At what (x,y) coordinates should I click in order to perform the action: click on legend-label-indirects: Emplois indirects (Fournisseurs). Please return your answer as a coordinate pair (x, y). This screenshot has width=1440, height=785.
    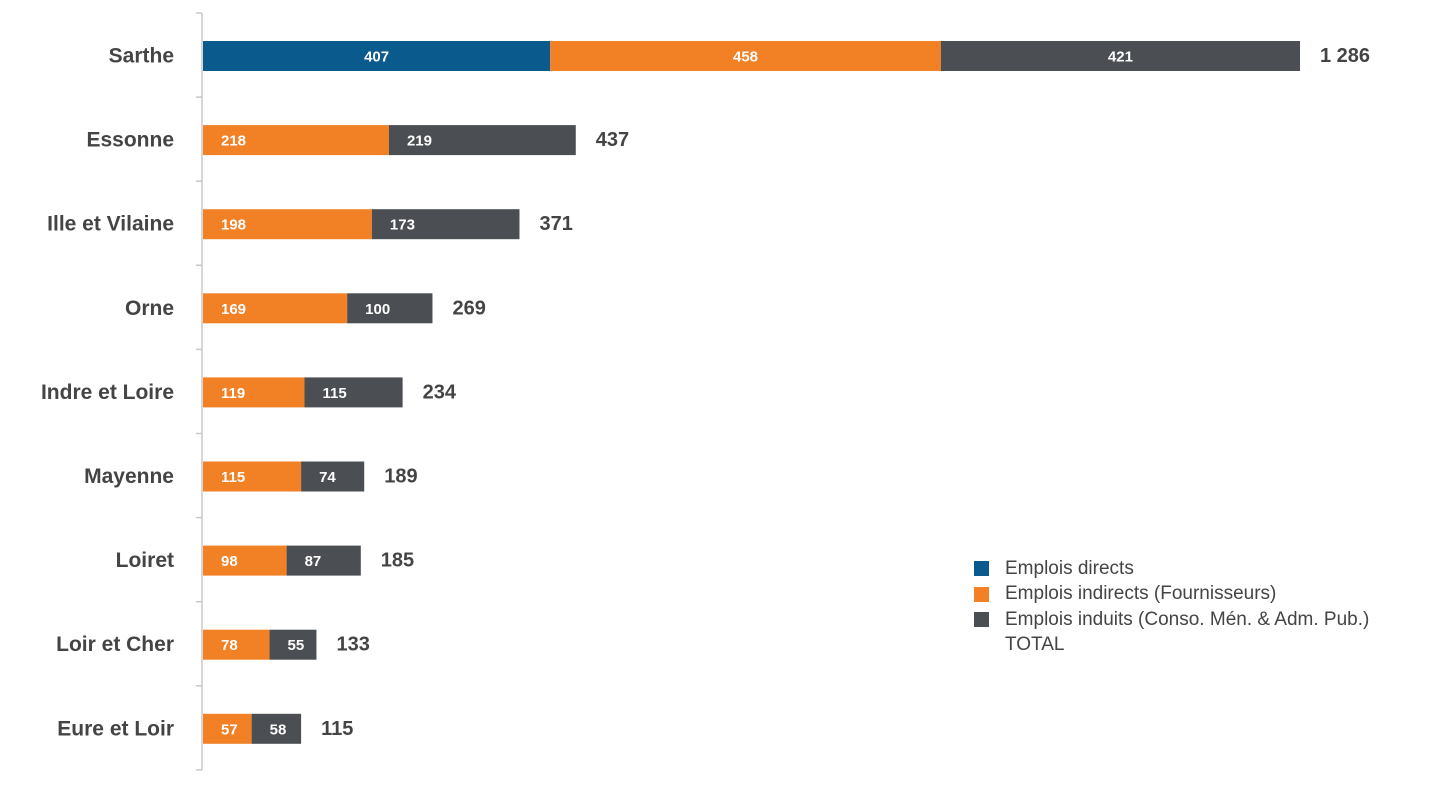
    Looking at the image, I should click on (1141, 594).